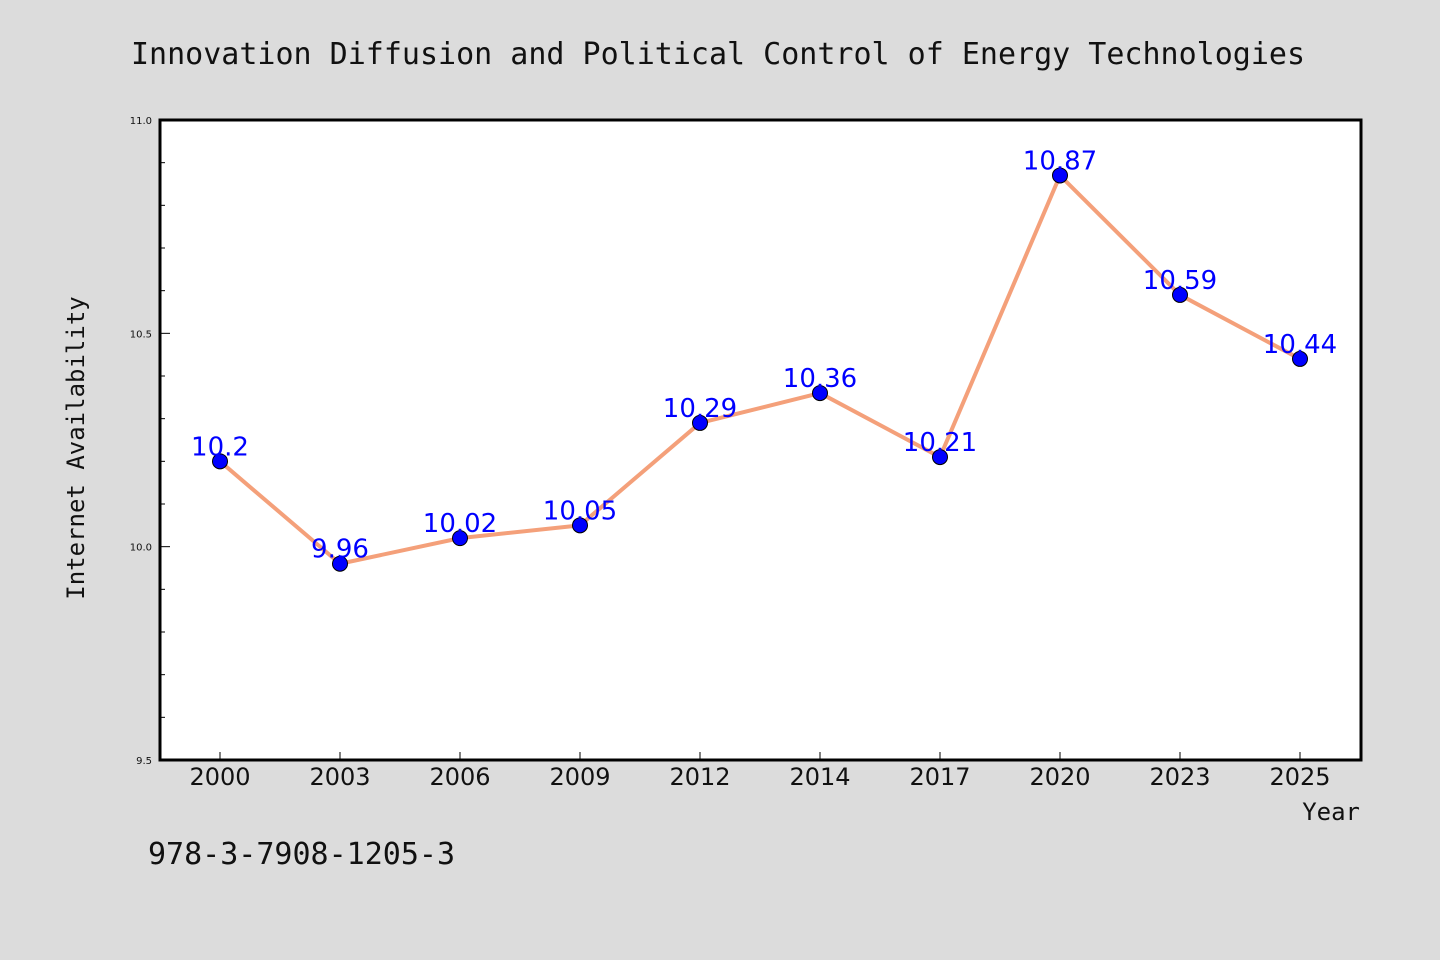  What do you see at coordinates (144, 761) in the screenshot?
I see `y-tick-label: 9.5` at bounding box center [144, 761].